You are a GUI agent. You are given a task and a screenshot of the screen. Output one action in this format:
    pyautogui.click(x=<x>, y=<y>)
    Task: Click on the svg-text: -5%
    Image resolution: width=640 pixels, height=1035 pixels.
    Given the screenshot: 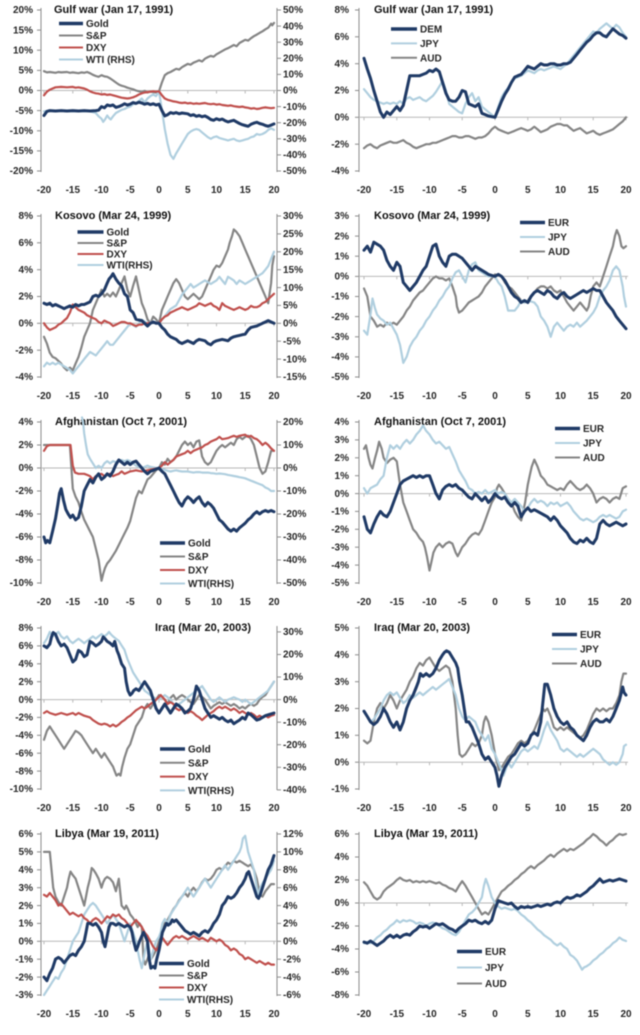 What is the action you would take?
    pyautogui.click(x=340, y=377)
    